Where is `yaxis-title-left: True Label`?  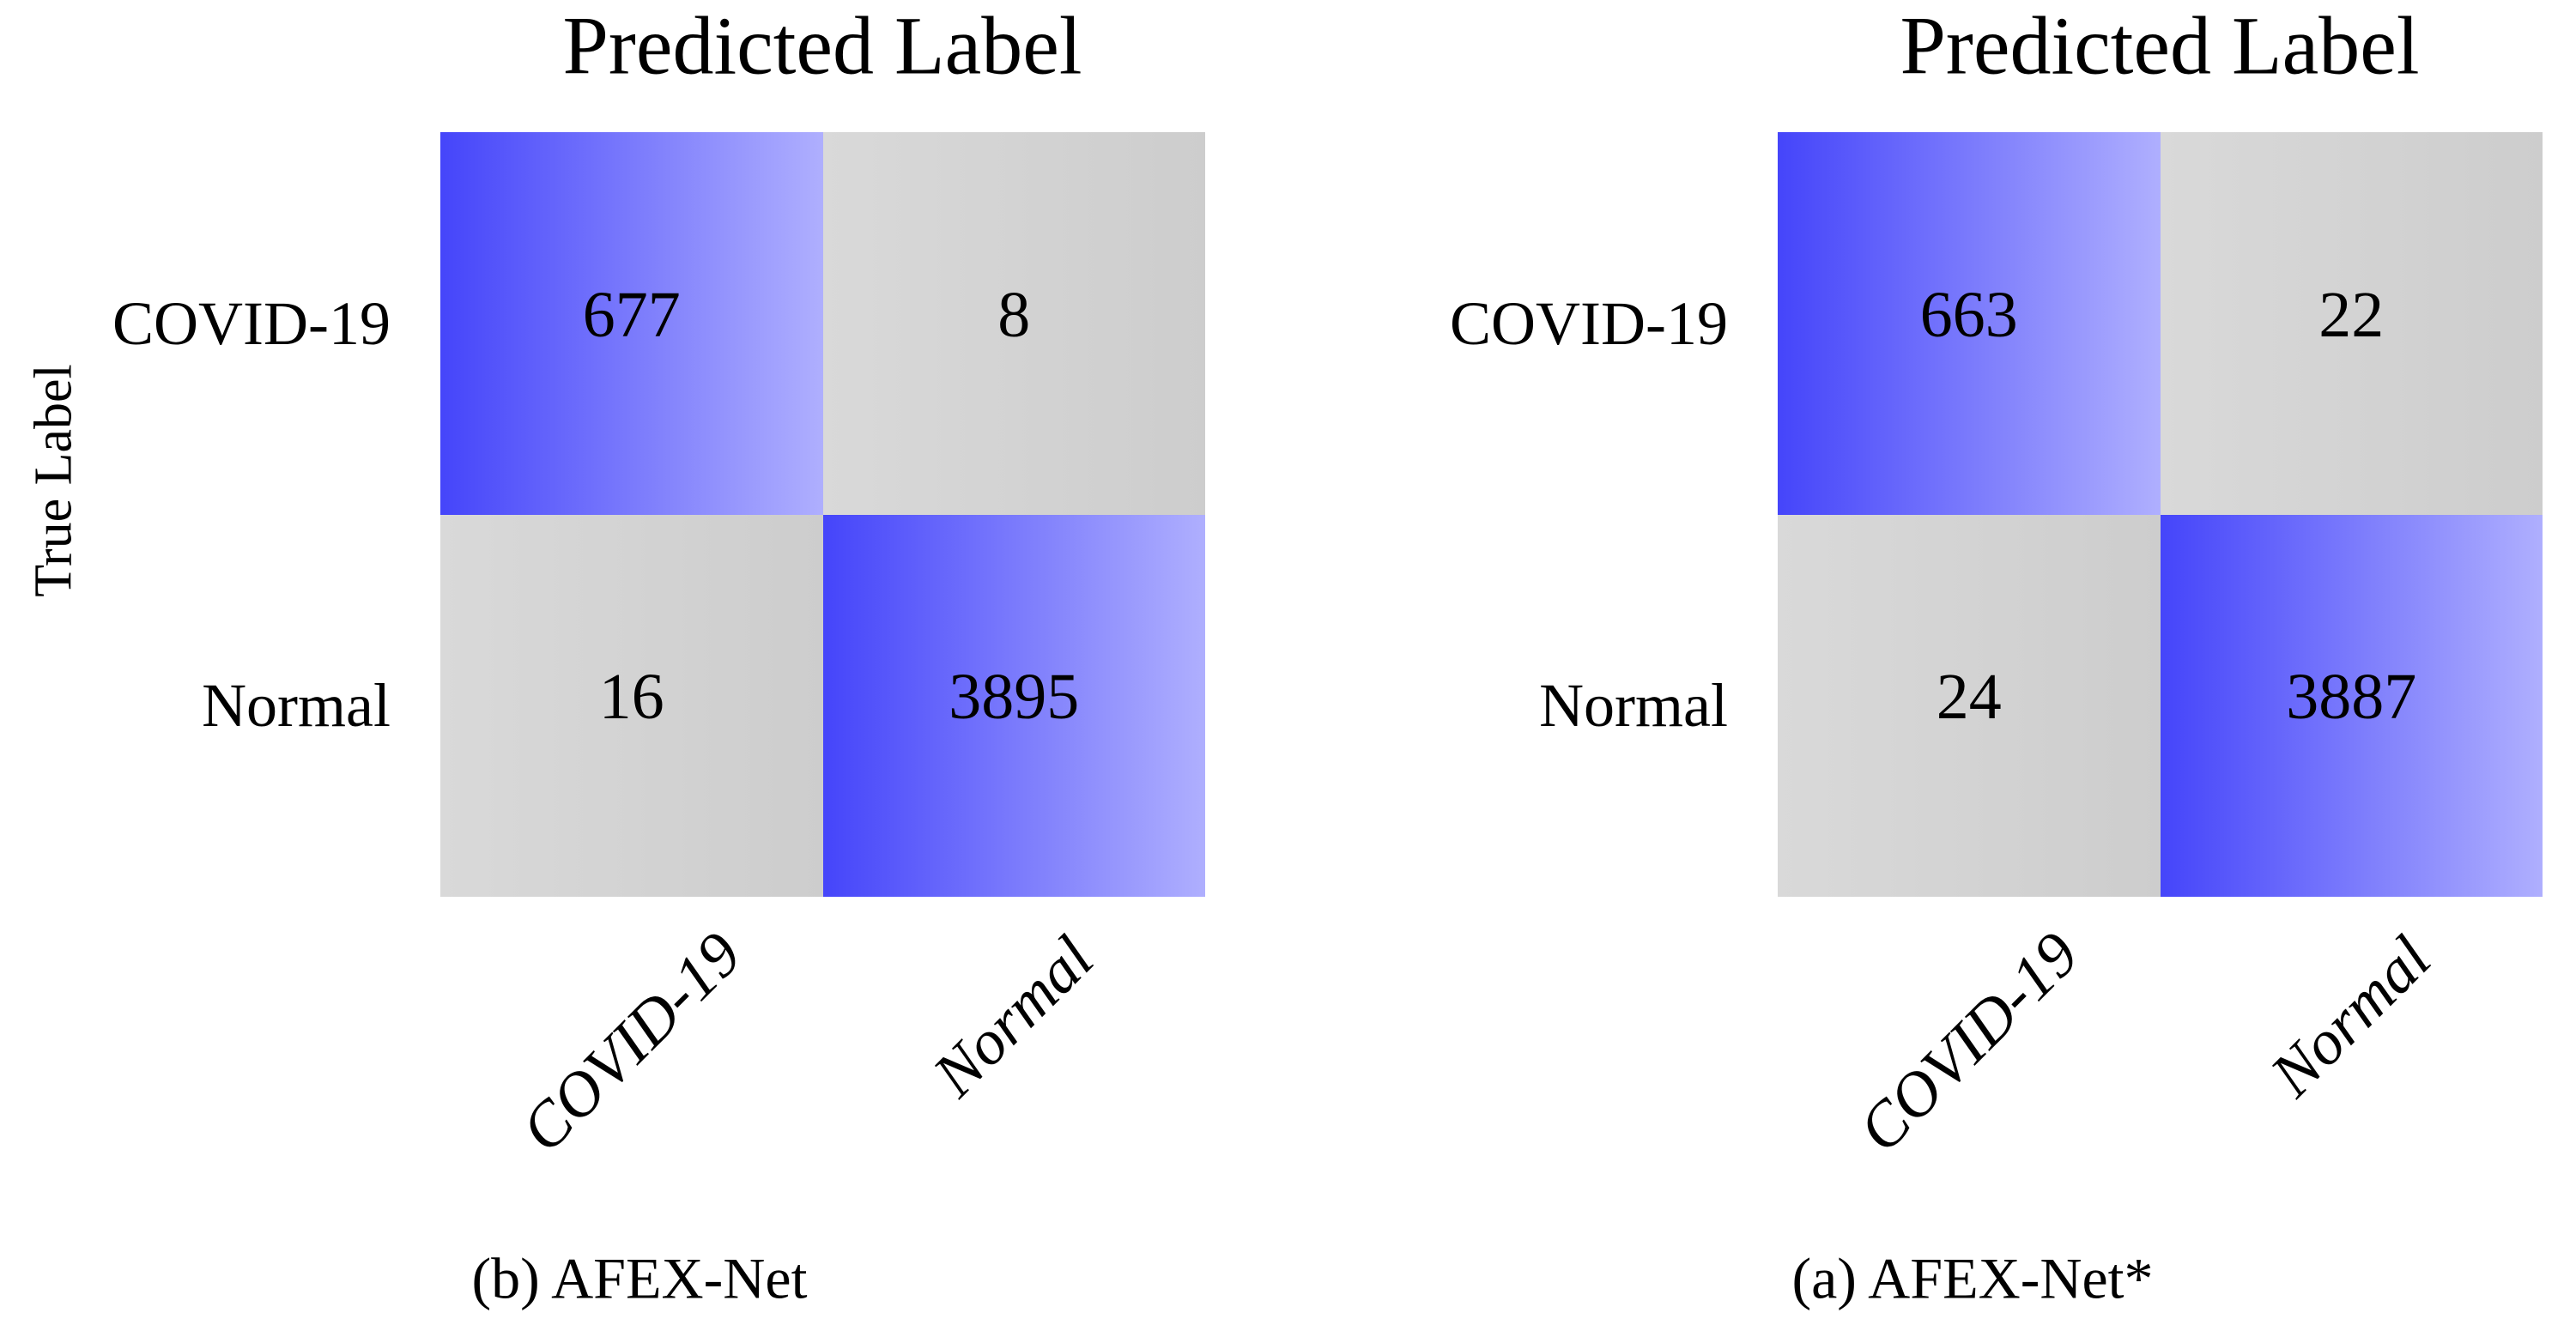 yaxis-title-left: True Label is located at coordinates (53, 480).